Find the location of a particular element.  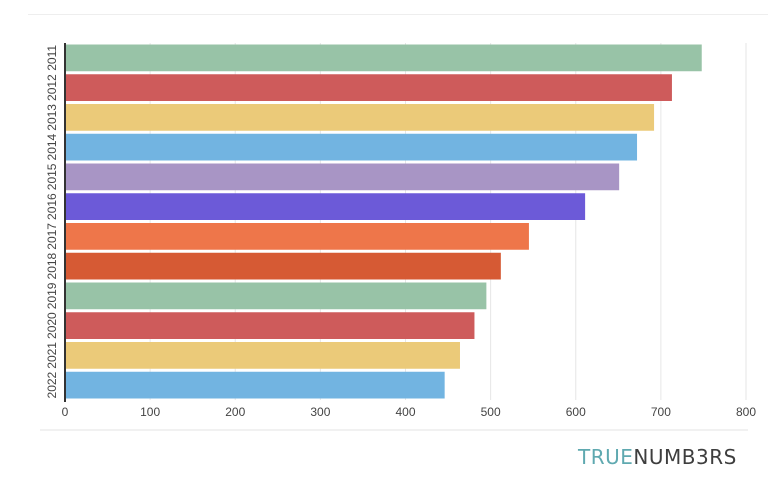

x-tick-label-0: 0 is located at coordinates (65, 412).